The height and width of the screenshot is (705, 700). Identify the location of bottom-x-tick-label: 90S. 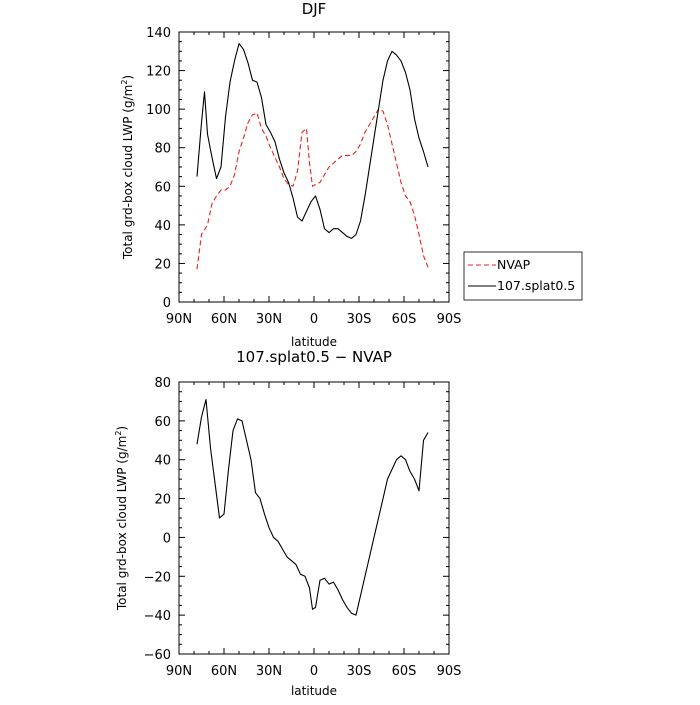
(449, 671).